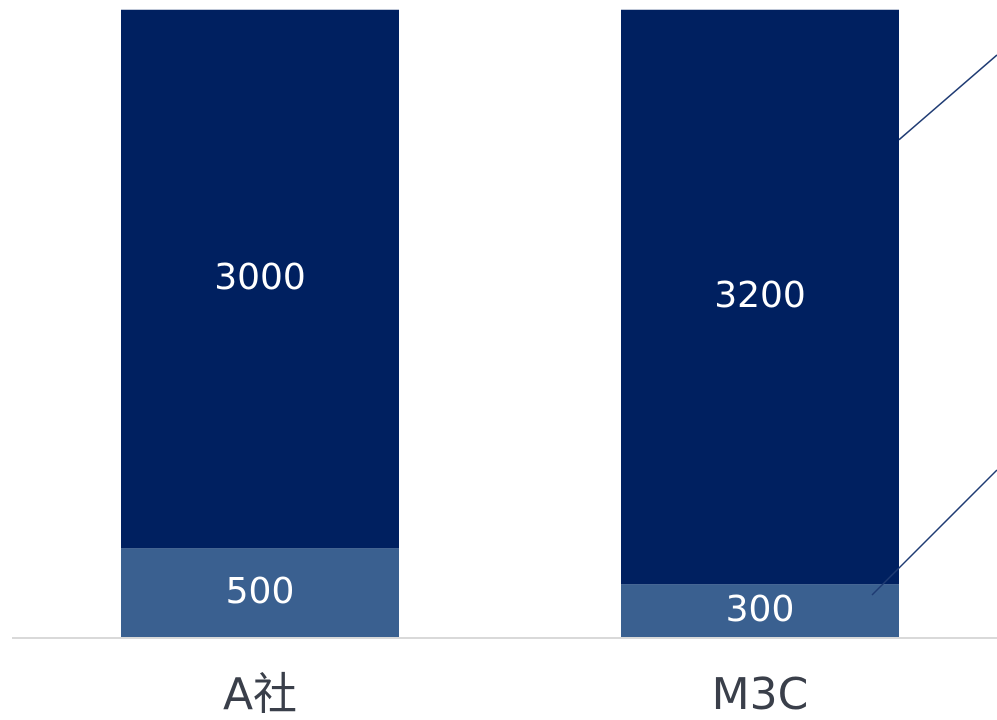 This screenshot has height=720, width=997. I want to click on data-label-1-1: 500, so click(260, 591).